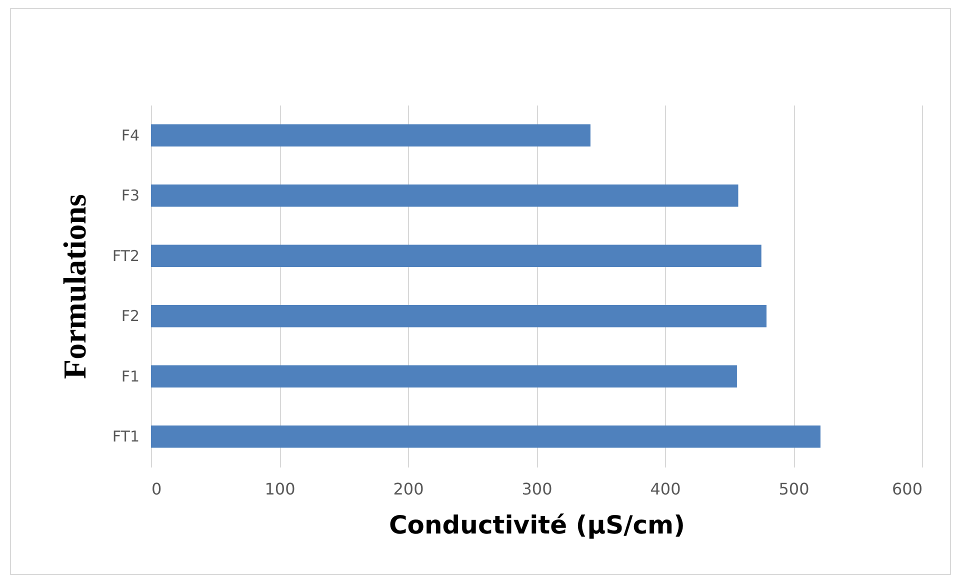 Image resolution: width=959 pixels, height=581 pixels. What do you see at coordinates (408, 489) in the screenshot?
I see `x-tick-label: 200` at bounding box center [408, 489].